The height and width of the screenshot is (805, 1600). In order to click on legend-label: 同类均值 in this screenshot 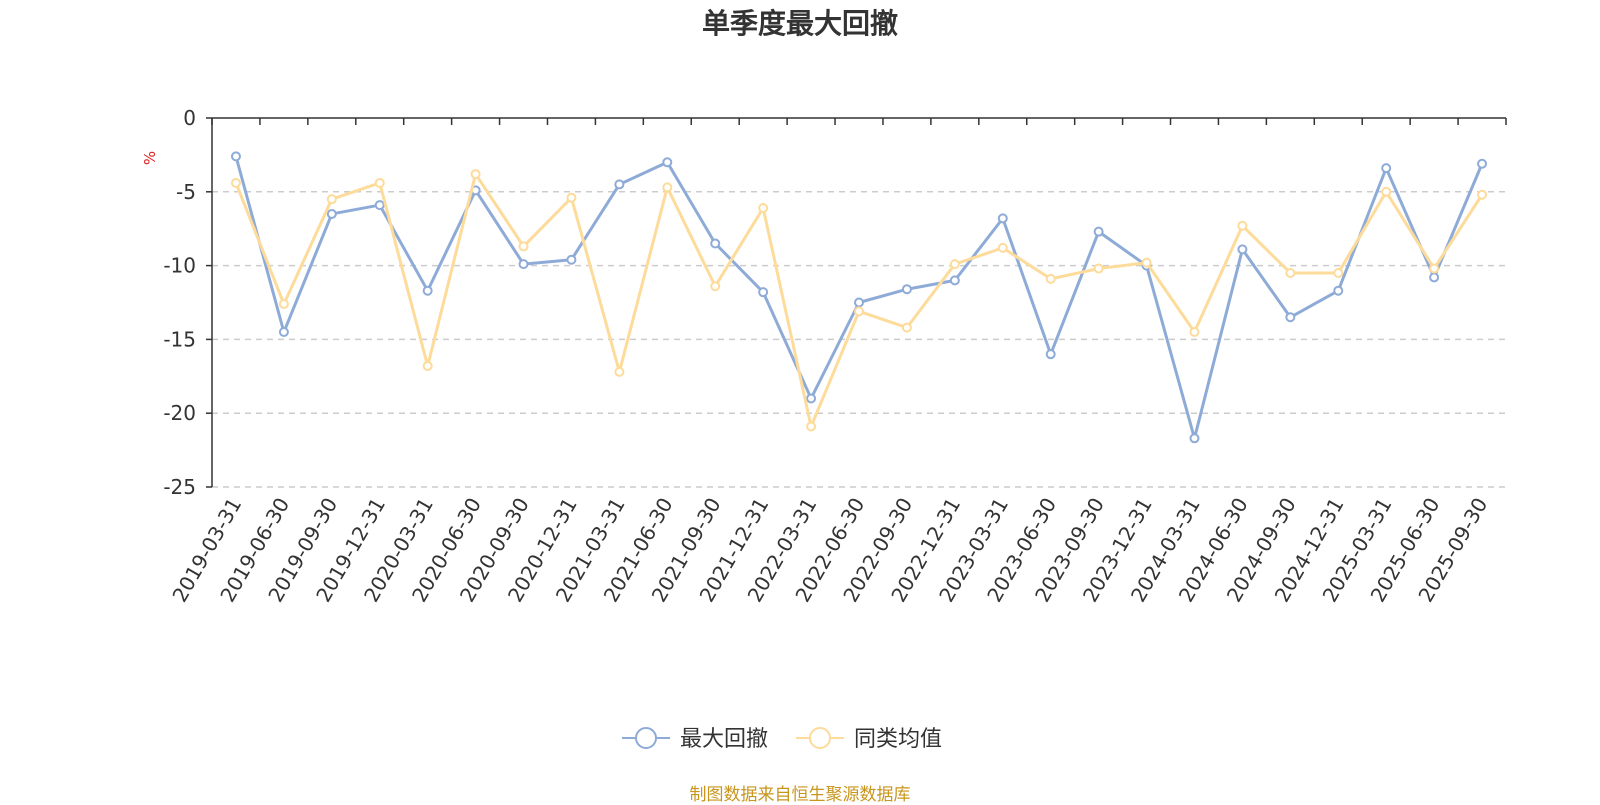, I will do `click(898, 739)`.